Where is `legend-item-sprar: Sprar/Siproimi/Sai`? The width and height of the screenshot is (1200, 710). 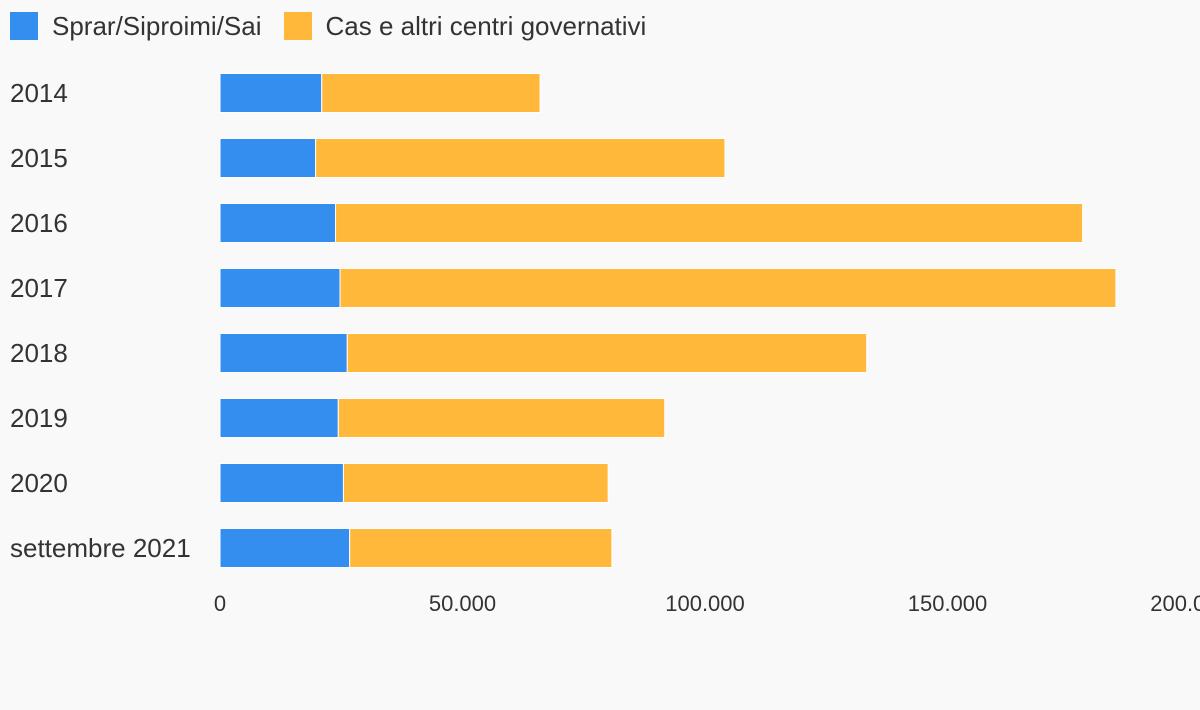 legend-item-sprar: Sprar/Siproimi/Sai is located at coordinates (136, 26).